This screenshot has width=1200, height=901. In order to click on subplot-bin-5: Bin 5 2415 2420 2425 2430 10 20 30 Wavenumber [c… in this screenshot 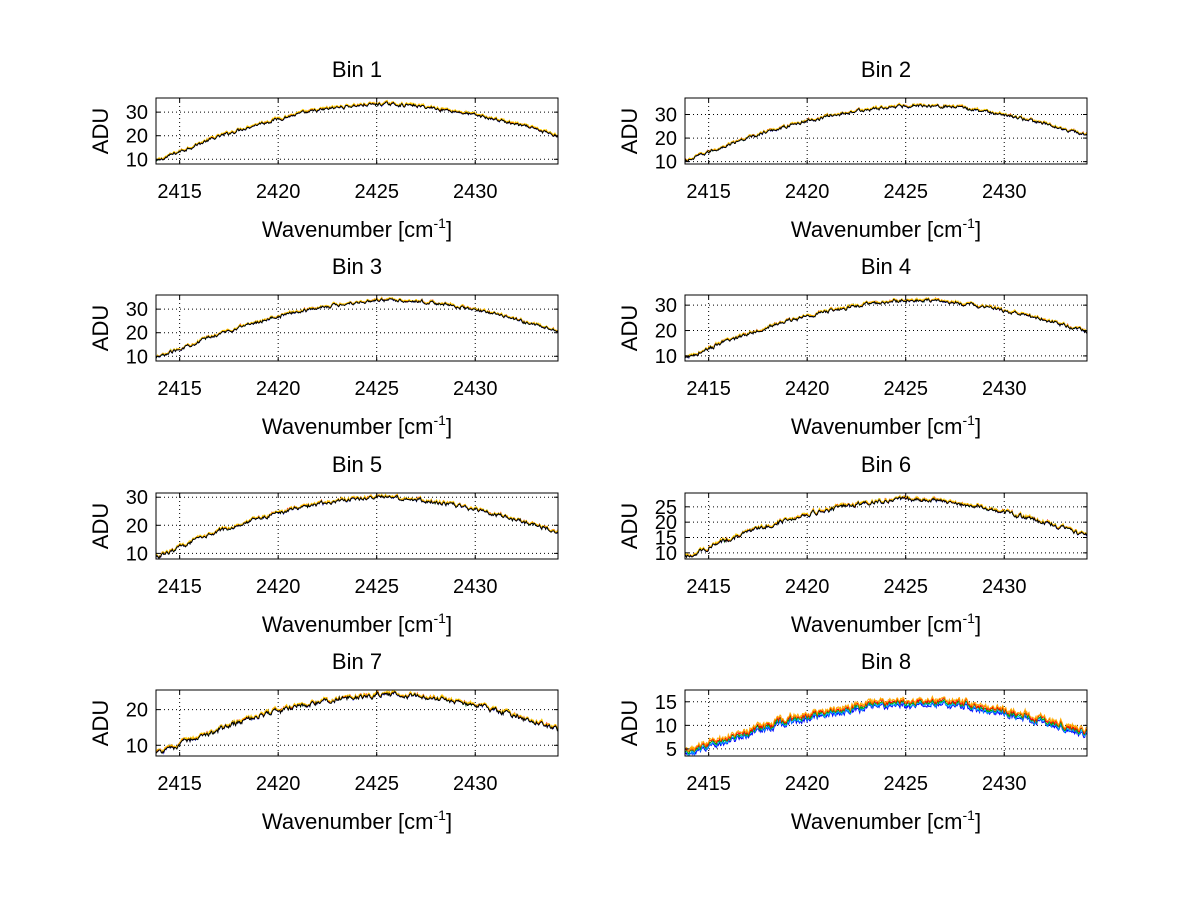, I will do `click(323, 544)`.